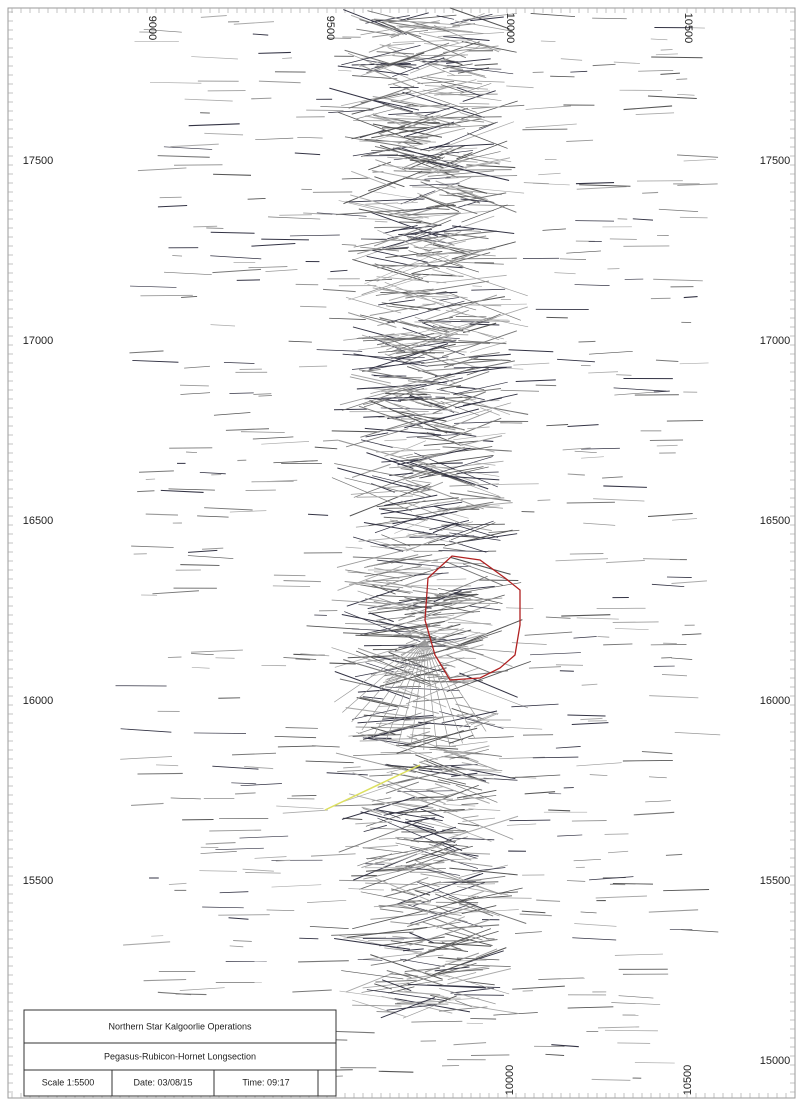  Describe the element at coordinates (68, 1082) in the screenshot. I see `scale: Scale 1:5500` at that location.